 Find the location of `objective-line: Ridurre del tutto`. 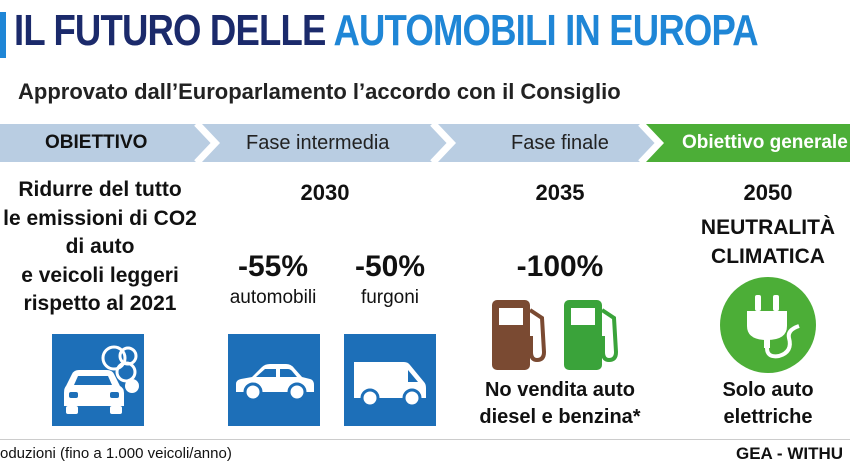

objective-line: Ridurre del tutto is located at coordinates (100, 189).